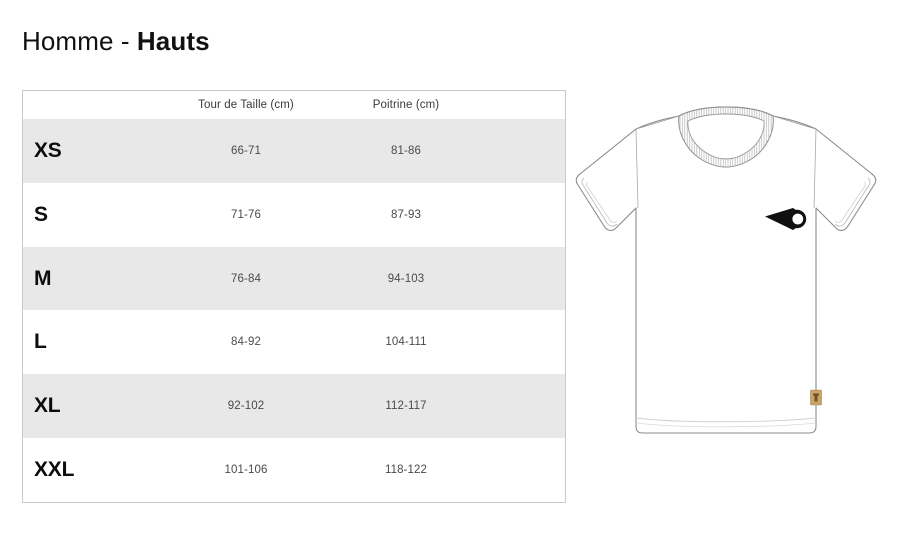  Describe the element at coordinates (406, 406) in the screenshot. I see `row-chest-value: 112-117` at that location.